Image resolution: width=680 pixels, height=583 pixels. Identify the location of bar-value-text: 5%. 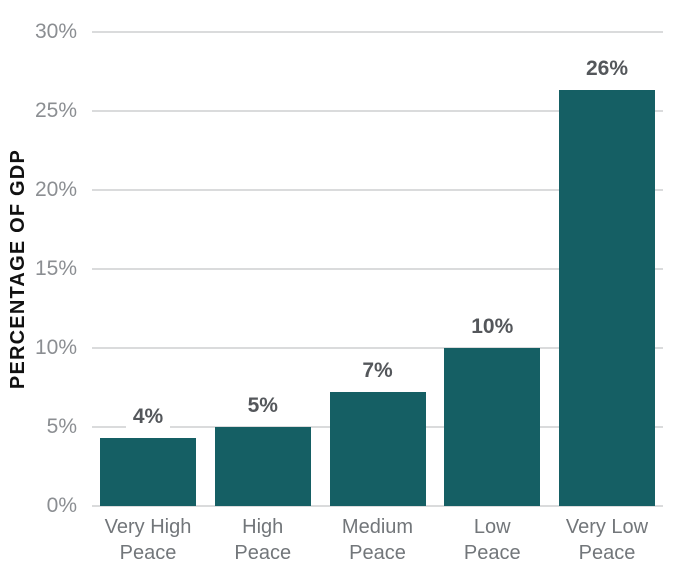
(262, 406).